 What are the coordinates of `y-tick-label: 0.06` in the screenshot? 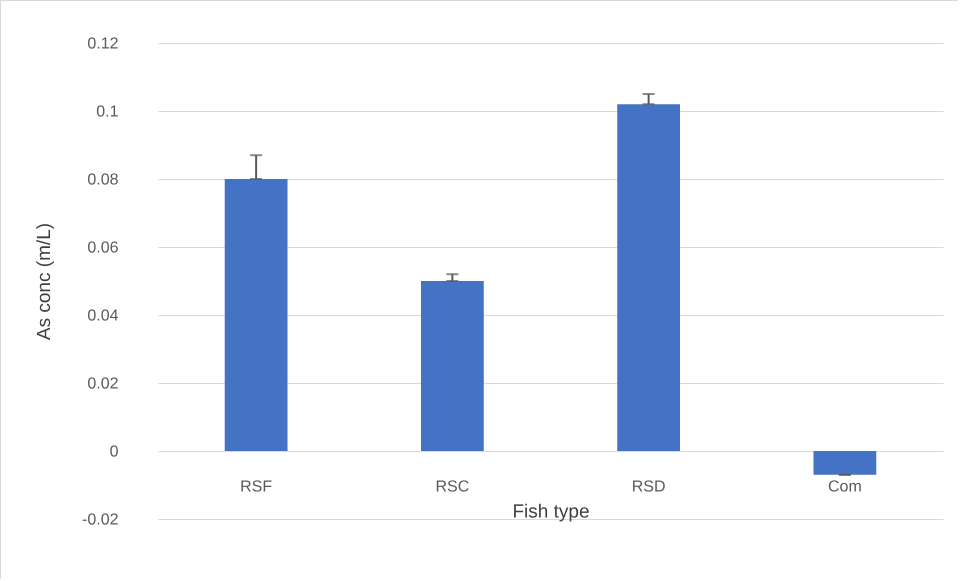 It's located at (103, 248).